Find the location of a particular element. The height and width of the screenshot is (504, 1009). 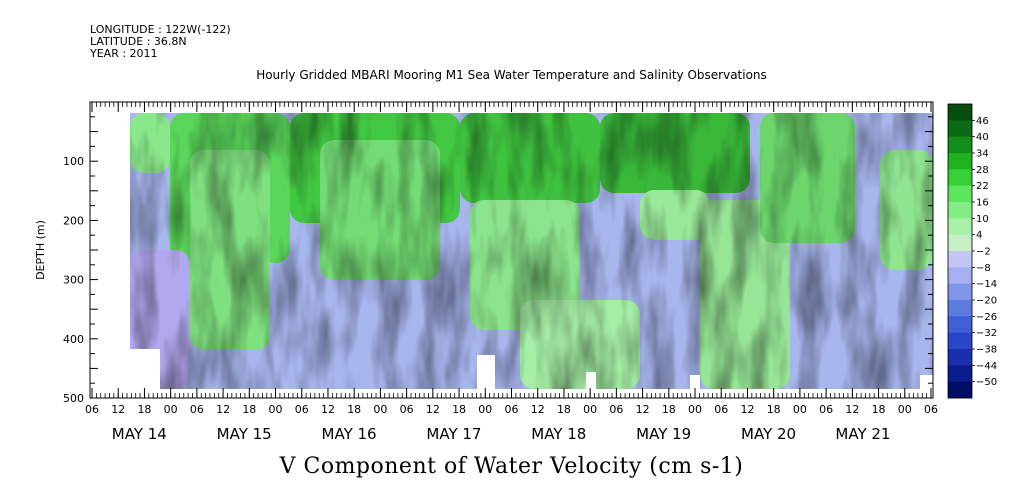

colorbar-label: 40 is located at coordinates (982, 137).